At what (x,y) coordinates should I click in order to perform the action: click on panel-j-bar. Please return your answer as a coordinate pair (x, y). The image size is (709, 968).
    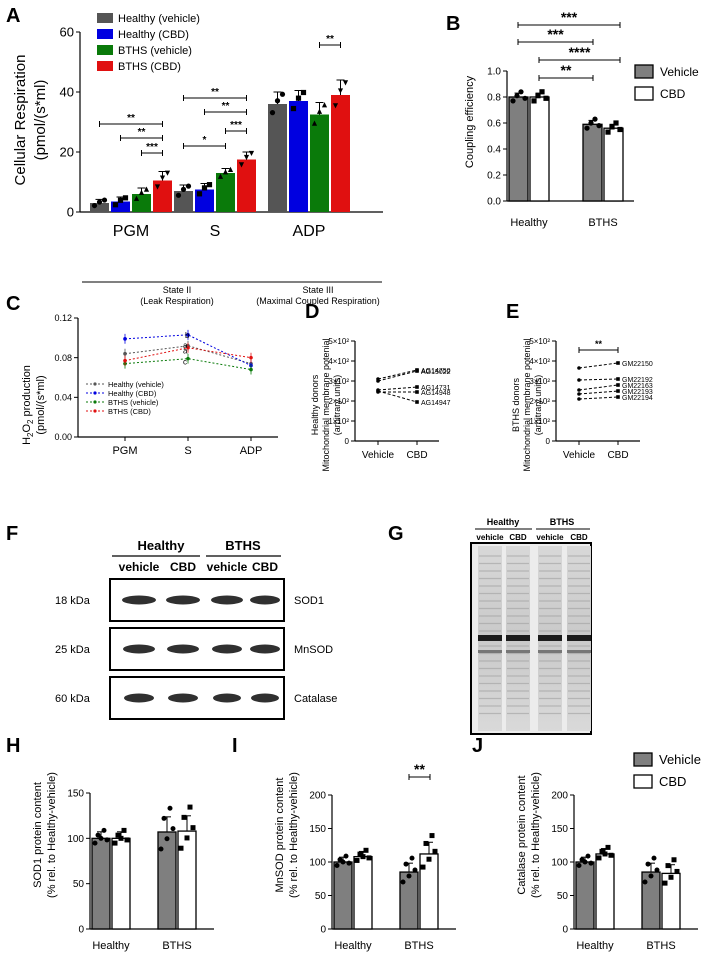
    Looking at the image, I should click on (605, 891).